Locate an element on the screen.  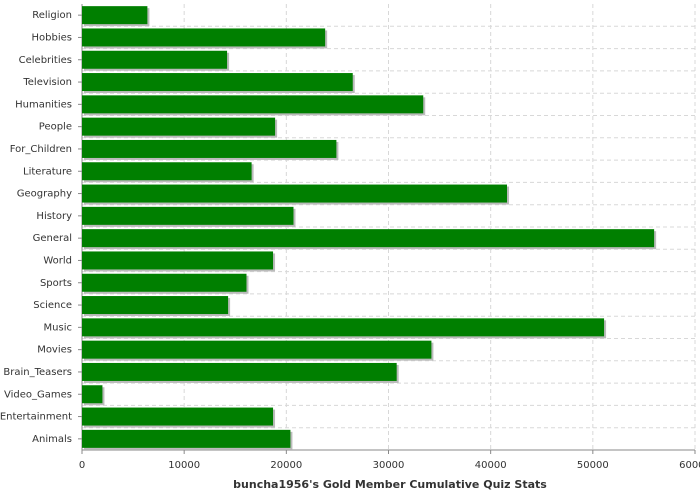
y-tick-label: History is located at coordinates (54, 216).